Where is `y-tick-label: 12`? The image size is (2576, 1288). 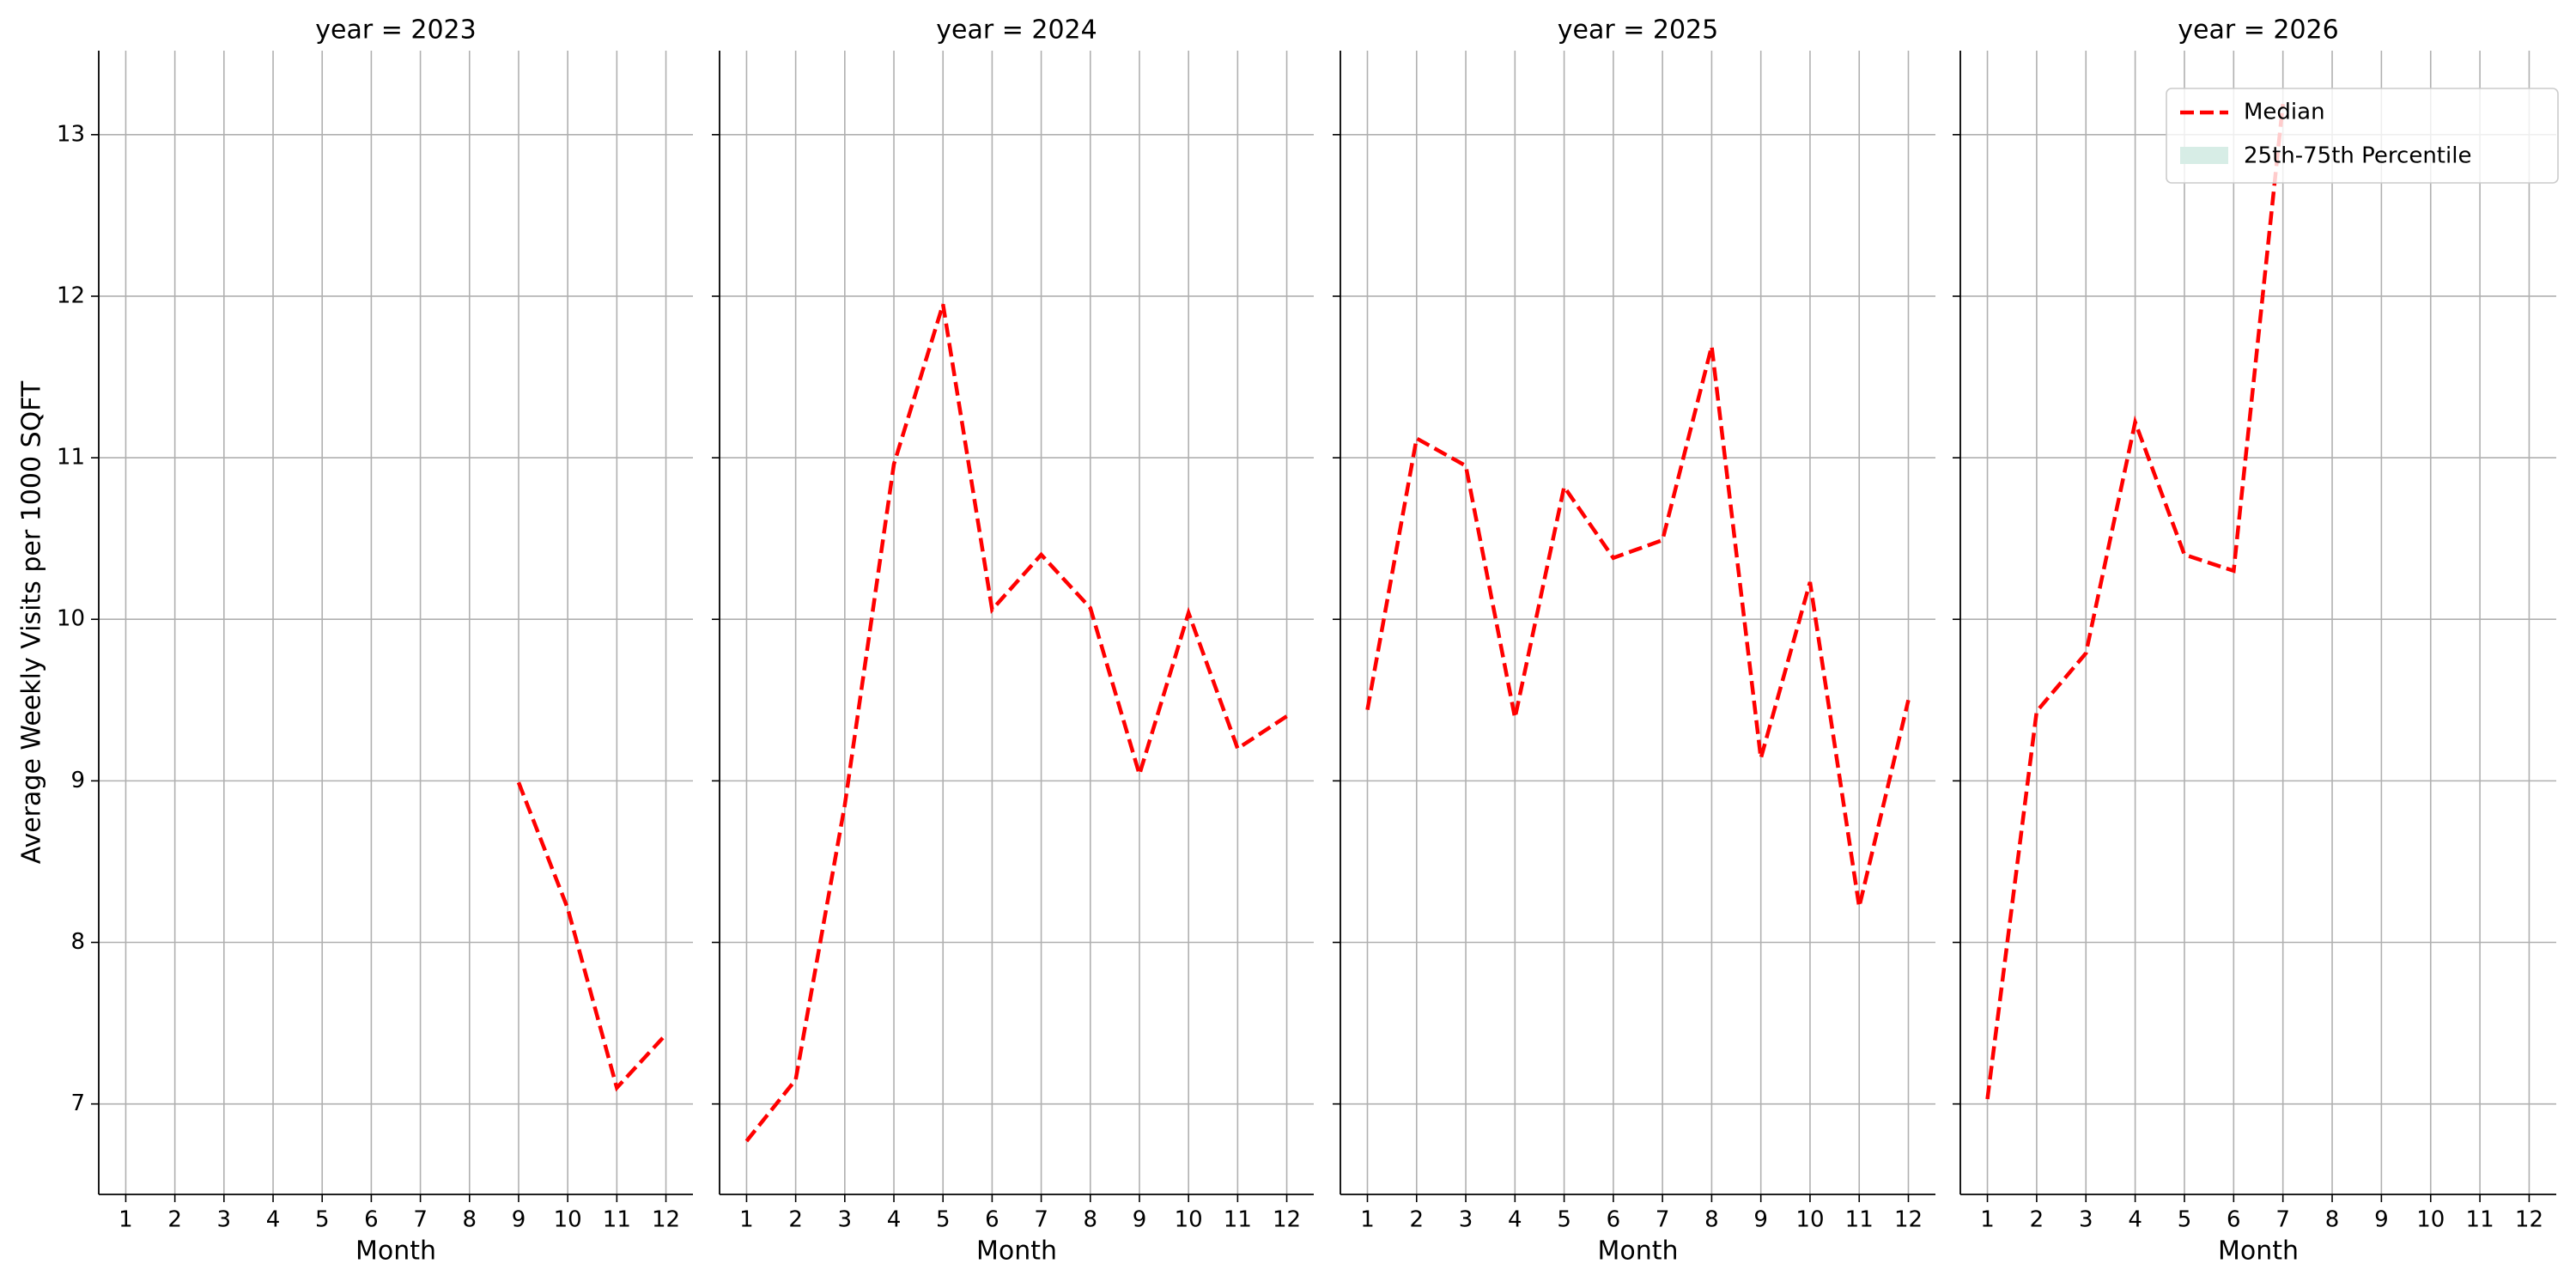 y-tick-label: 12 is located at coordinates (71, 295).